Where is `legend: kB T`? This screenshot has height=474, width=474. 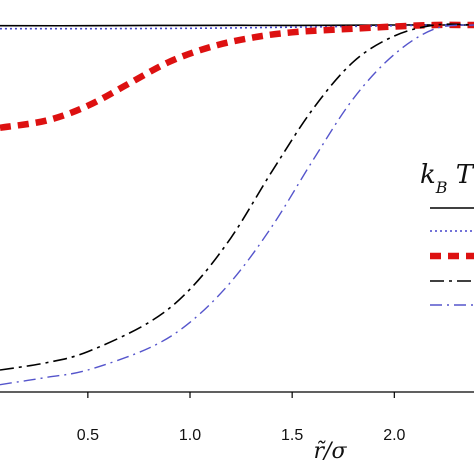
legend: kB T is located at coordinates (447, 233).